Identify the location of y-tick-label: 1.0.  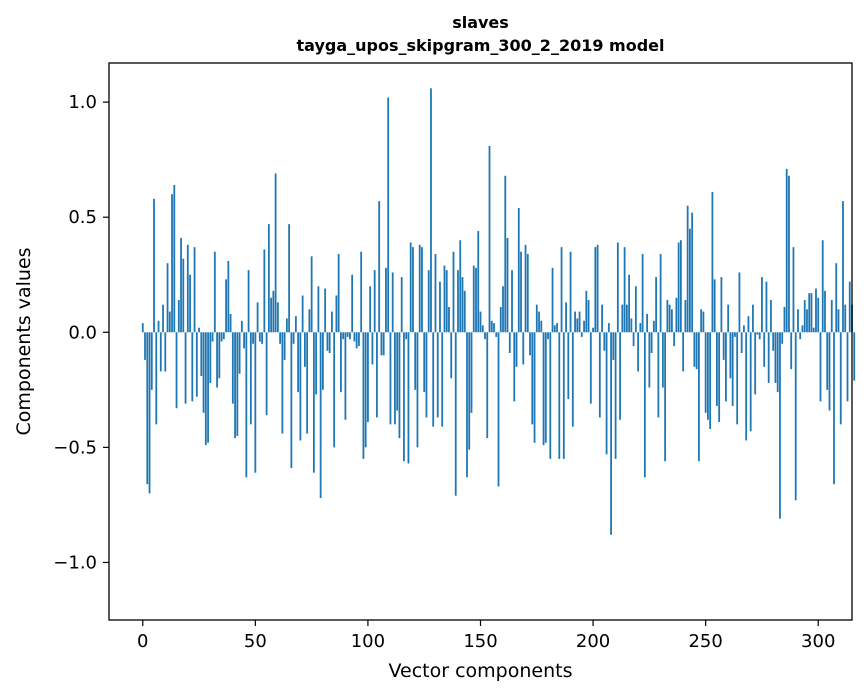
(82, 102).